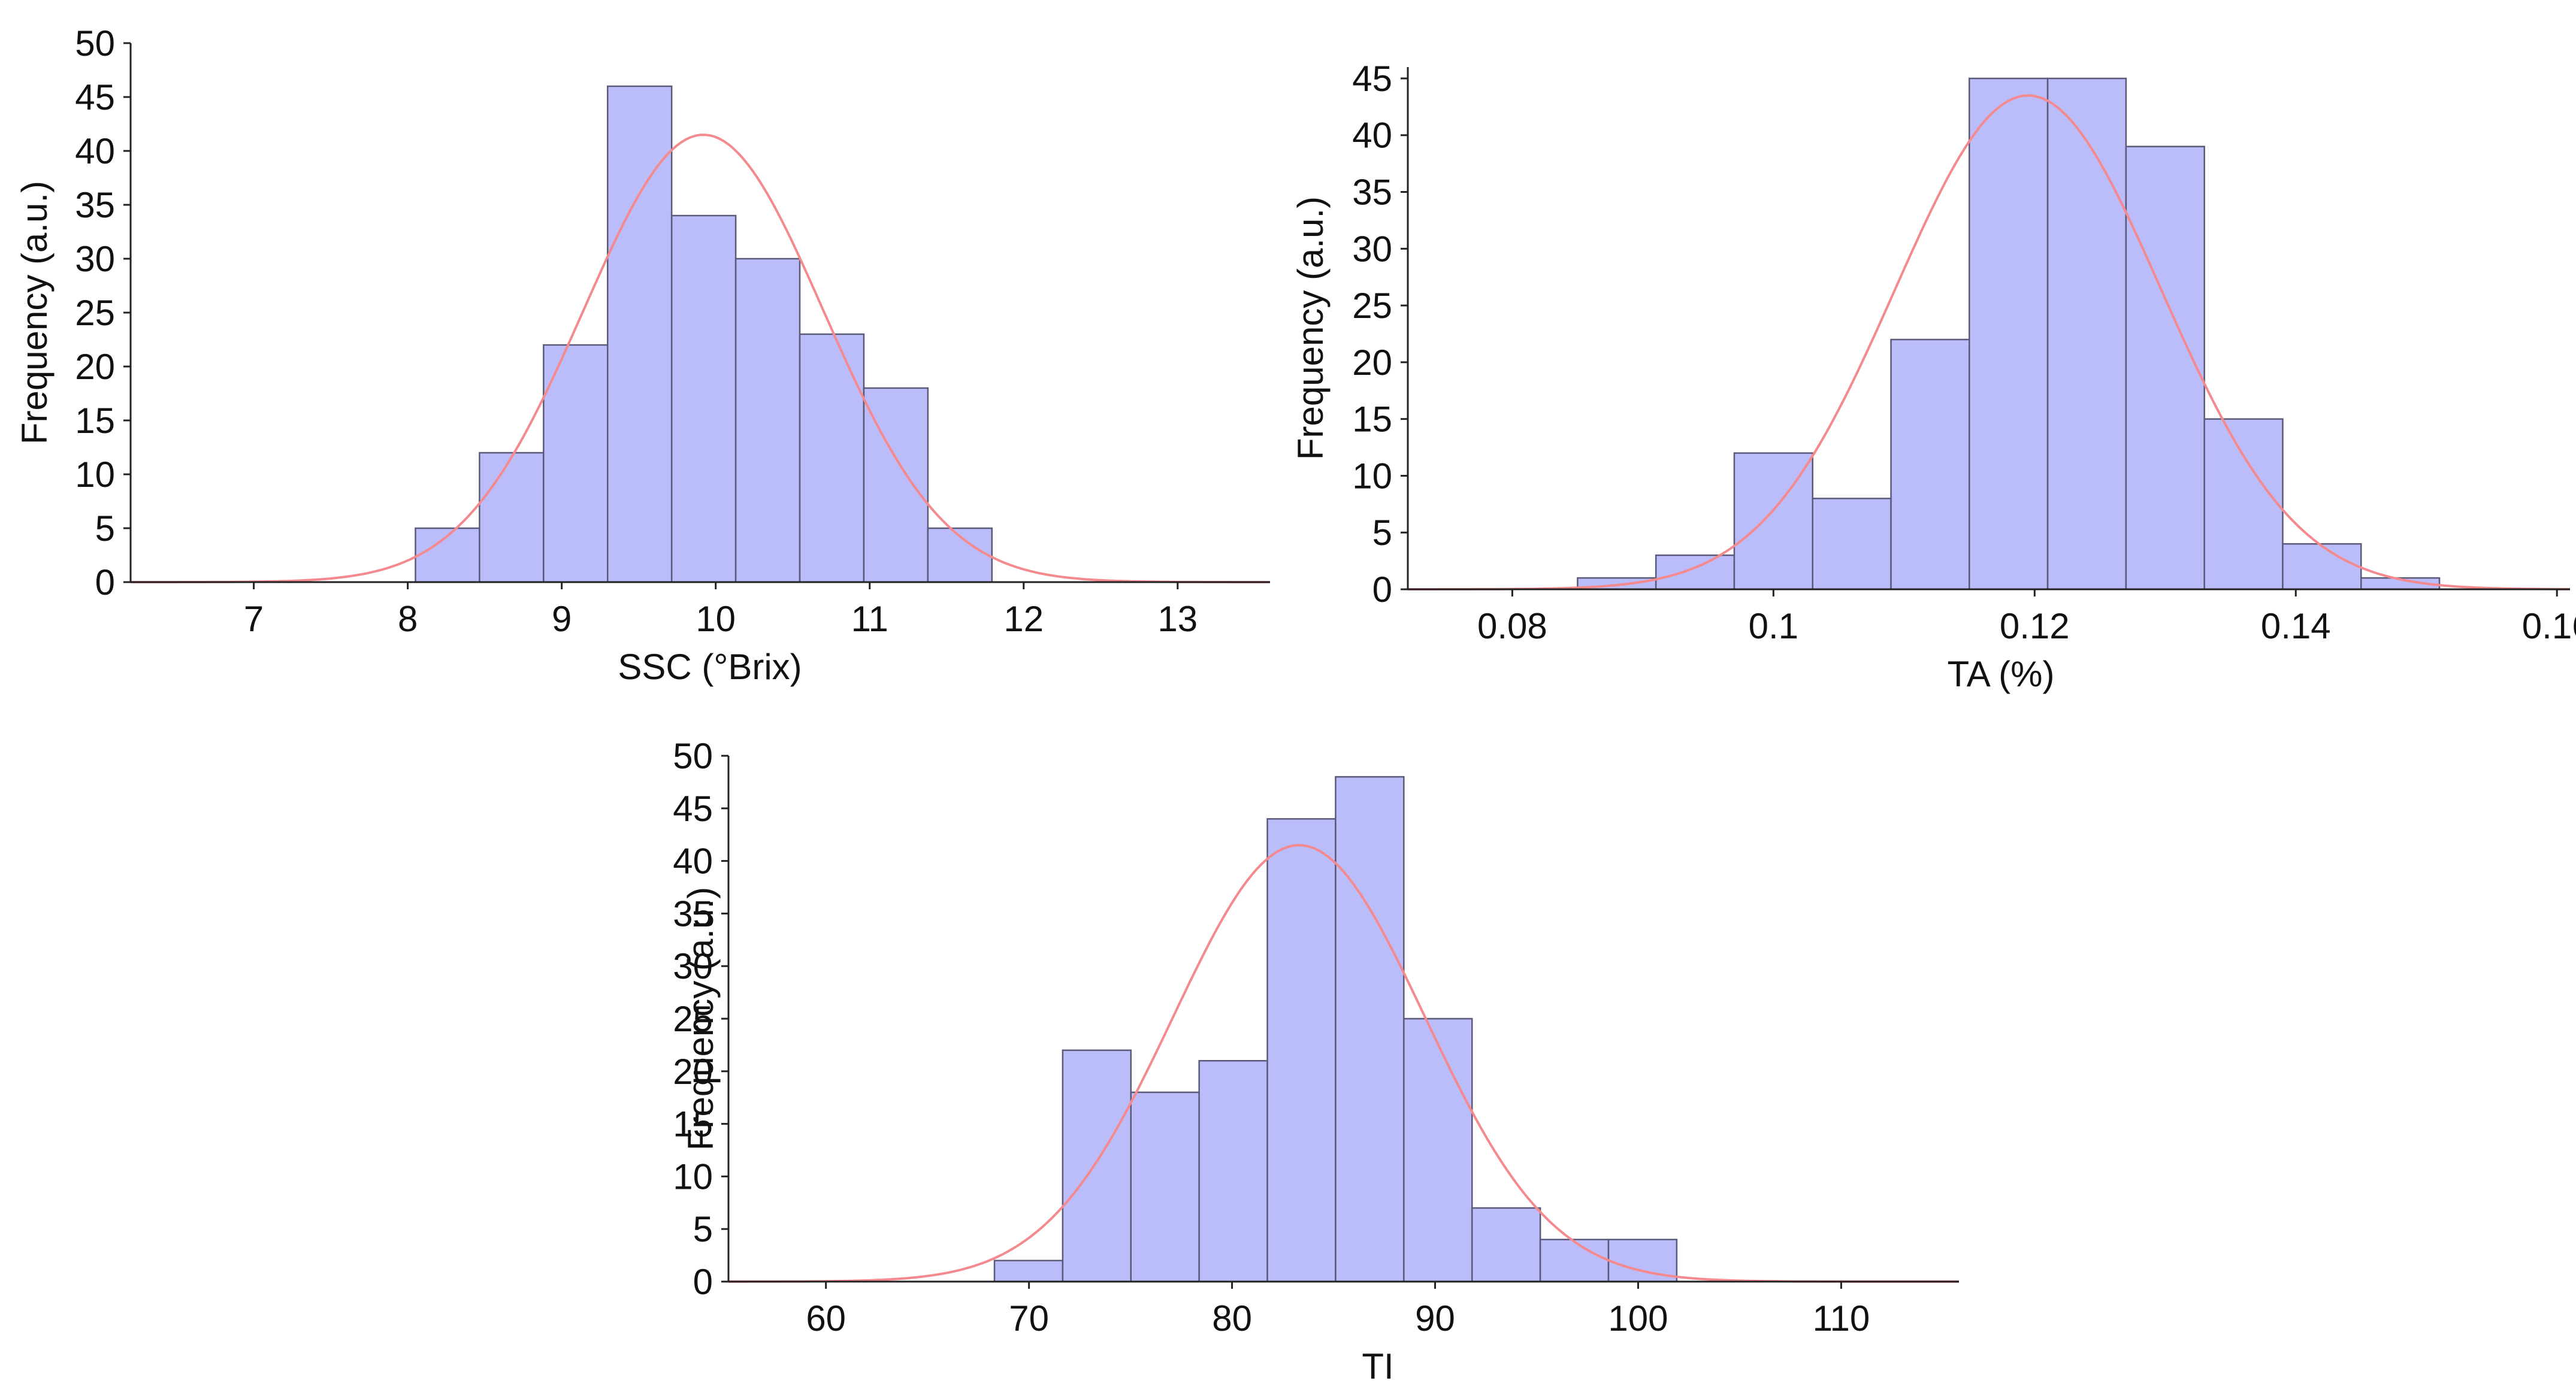 The width and height of the screenshot is (2576, 1387). I want to click on x-tick-label: 13, so click(1177, 619).